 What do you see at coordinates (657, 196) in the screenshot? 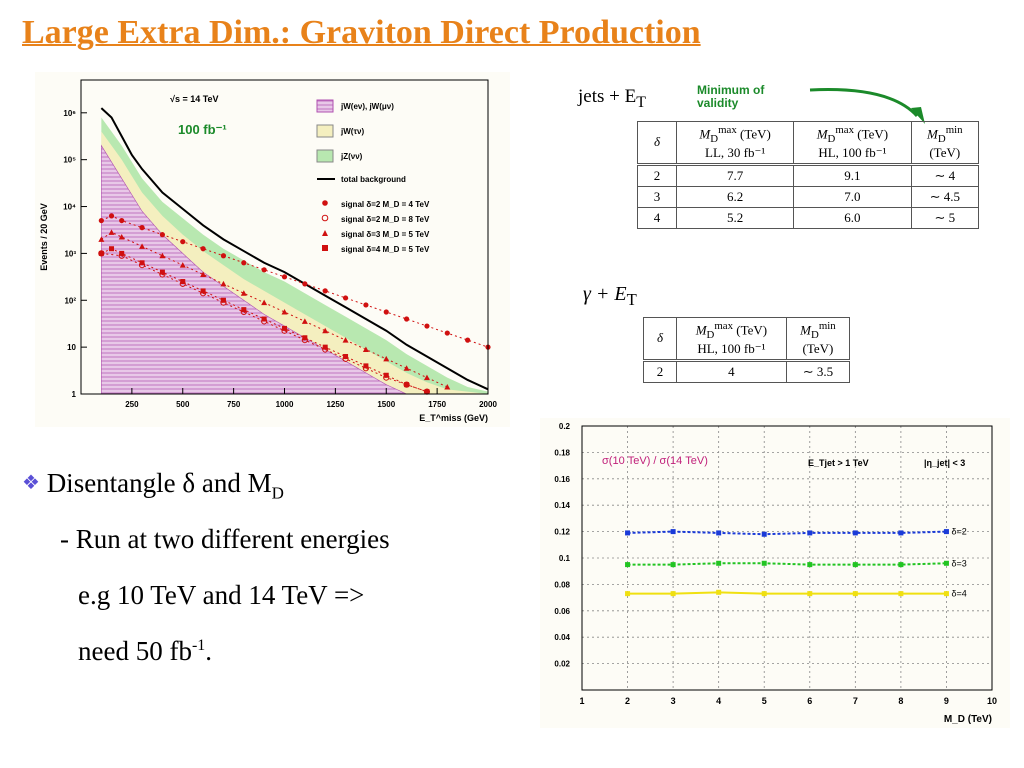
I see `table-cell: 3` at bounding box center [657, 196].